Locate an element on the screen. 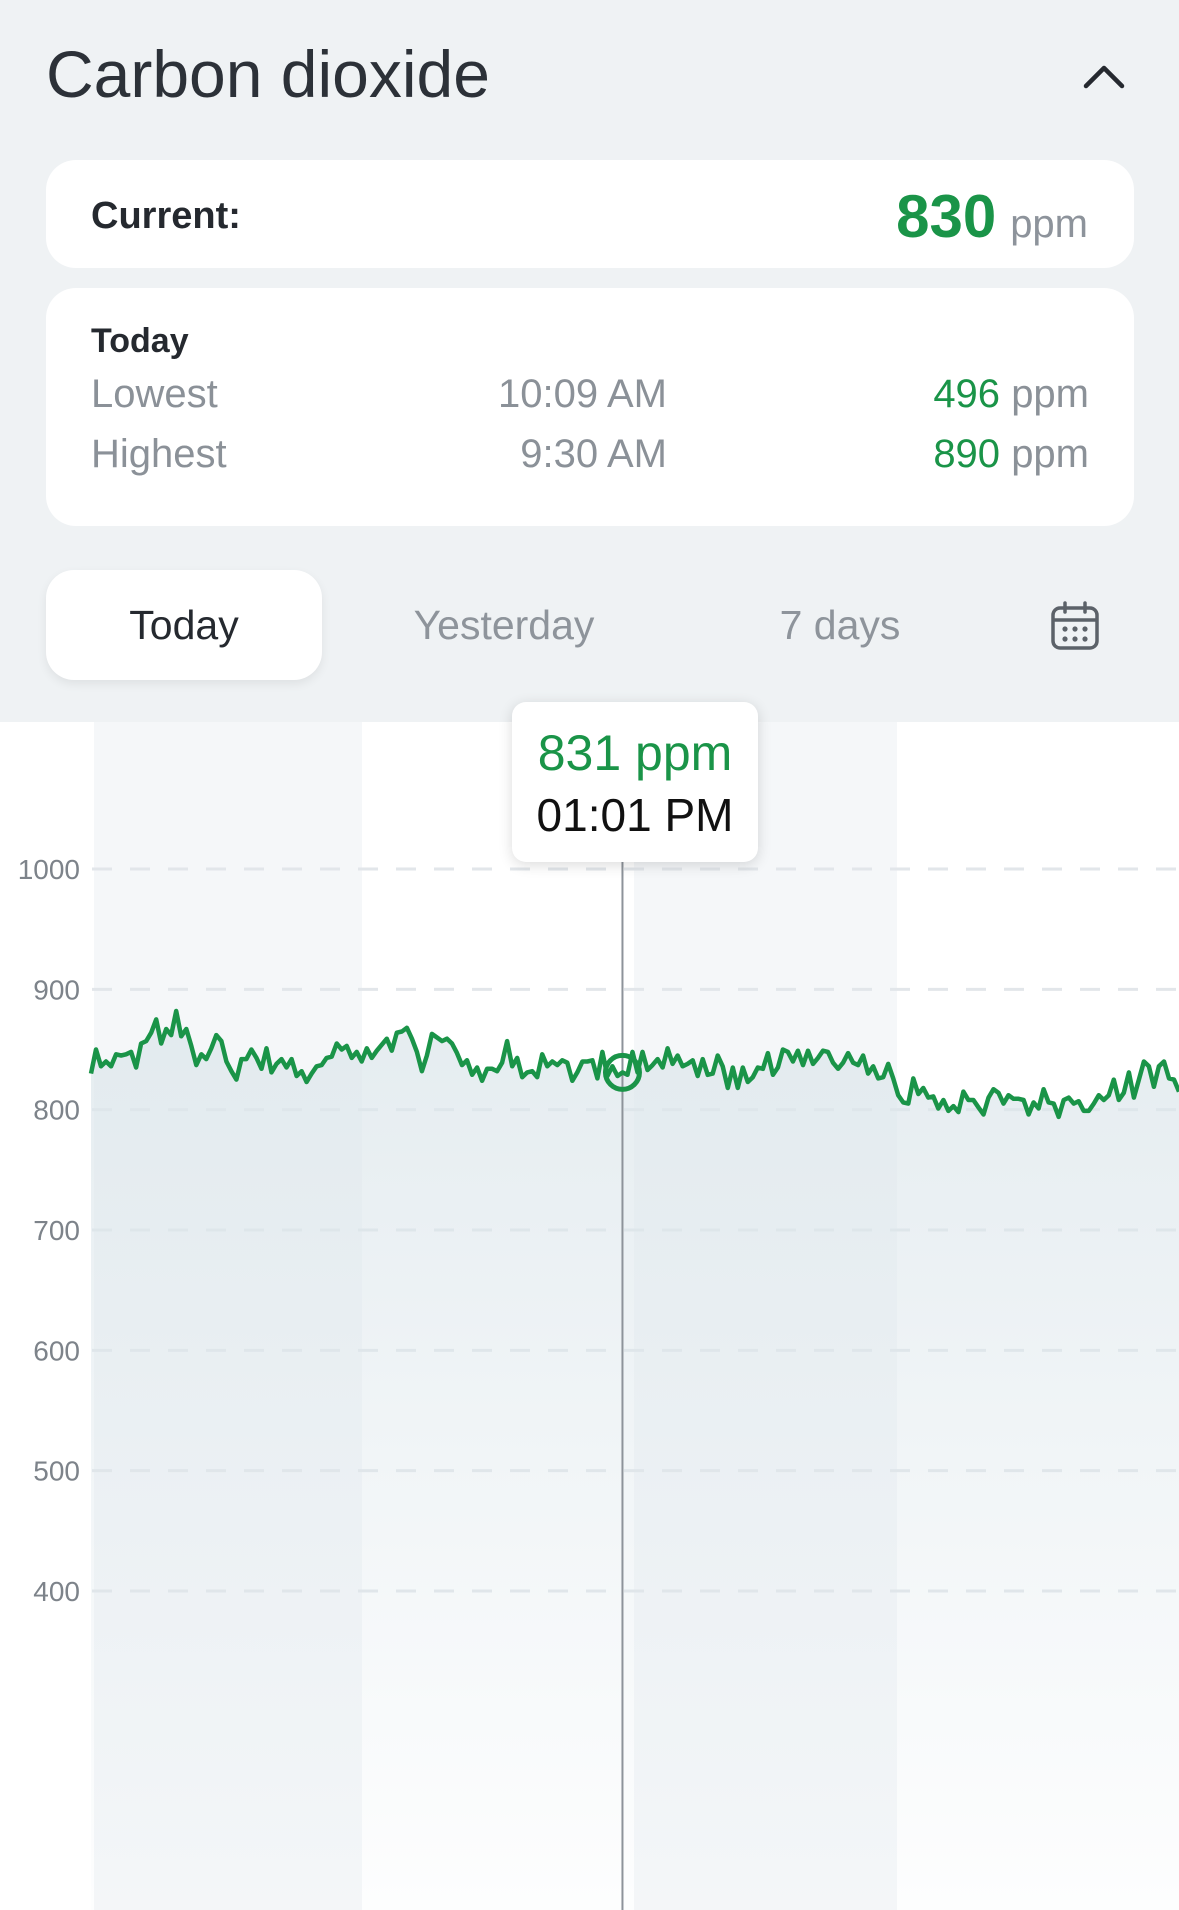 The height and width of the screenshot is (1910, 1179). period-tabs: Today Yesterday 7 days is located at coordinates (590, 625).